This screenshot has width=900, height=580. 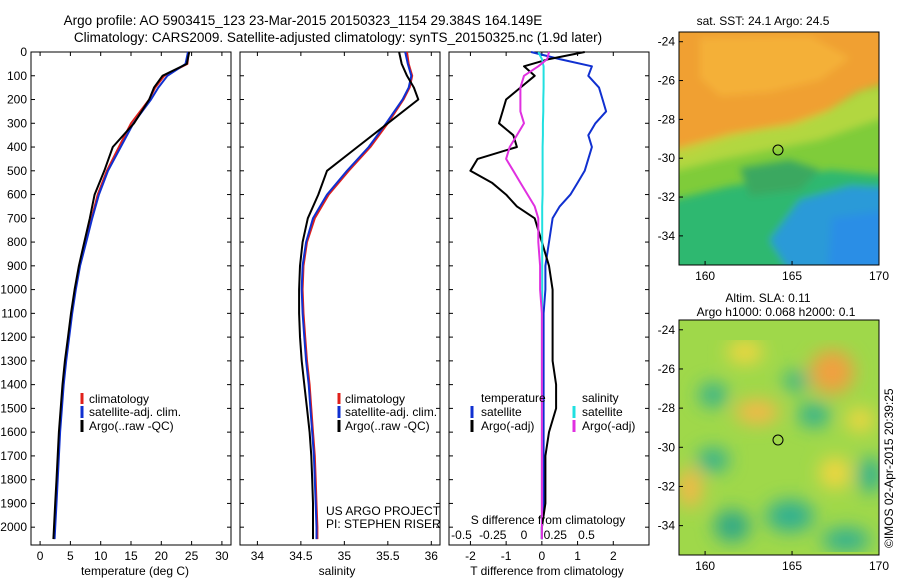 What do you see at coordinates (613, 556) in the screenshot?
I see `x-tick-label: 2` at bounding box center [613, 556].